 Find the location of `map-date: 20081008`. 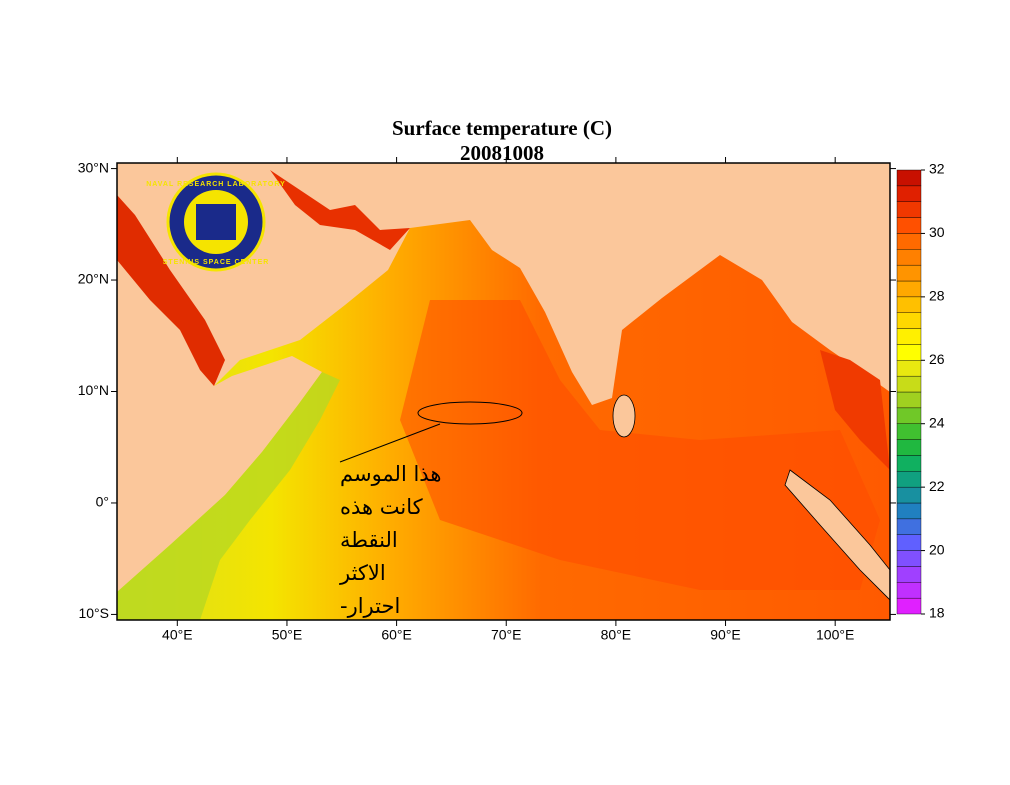

map-date: 20081008 is located at coordinates (502, 153).